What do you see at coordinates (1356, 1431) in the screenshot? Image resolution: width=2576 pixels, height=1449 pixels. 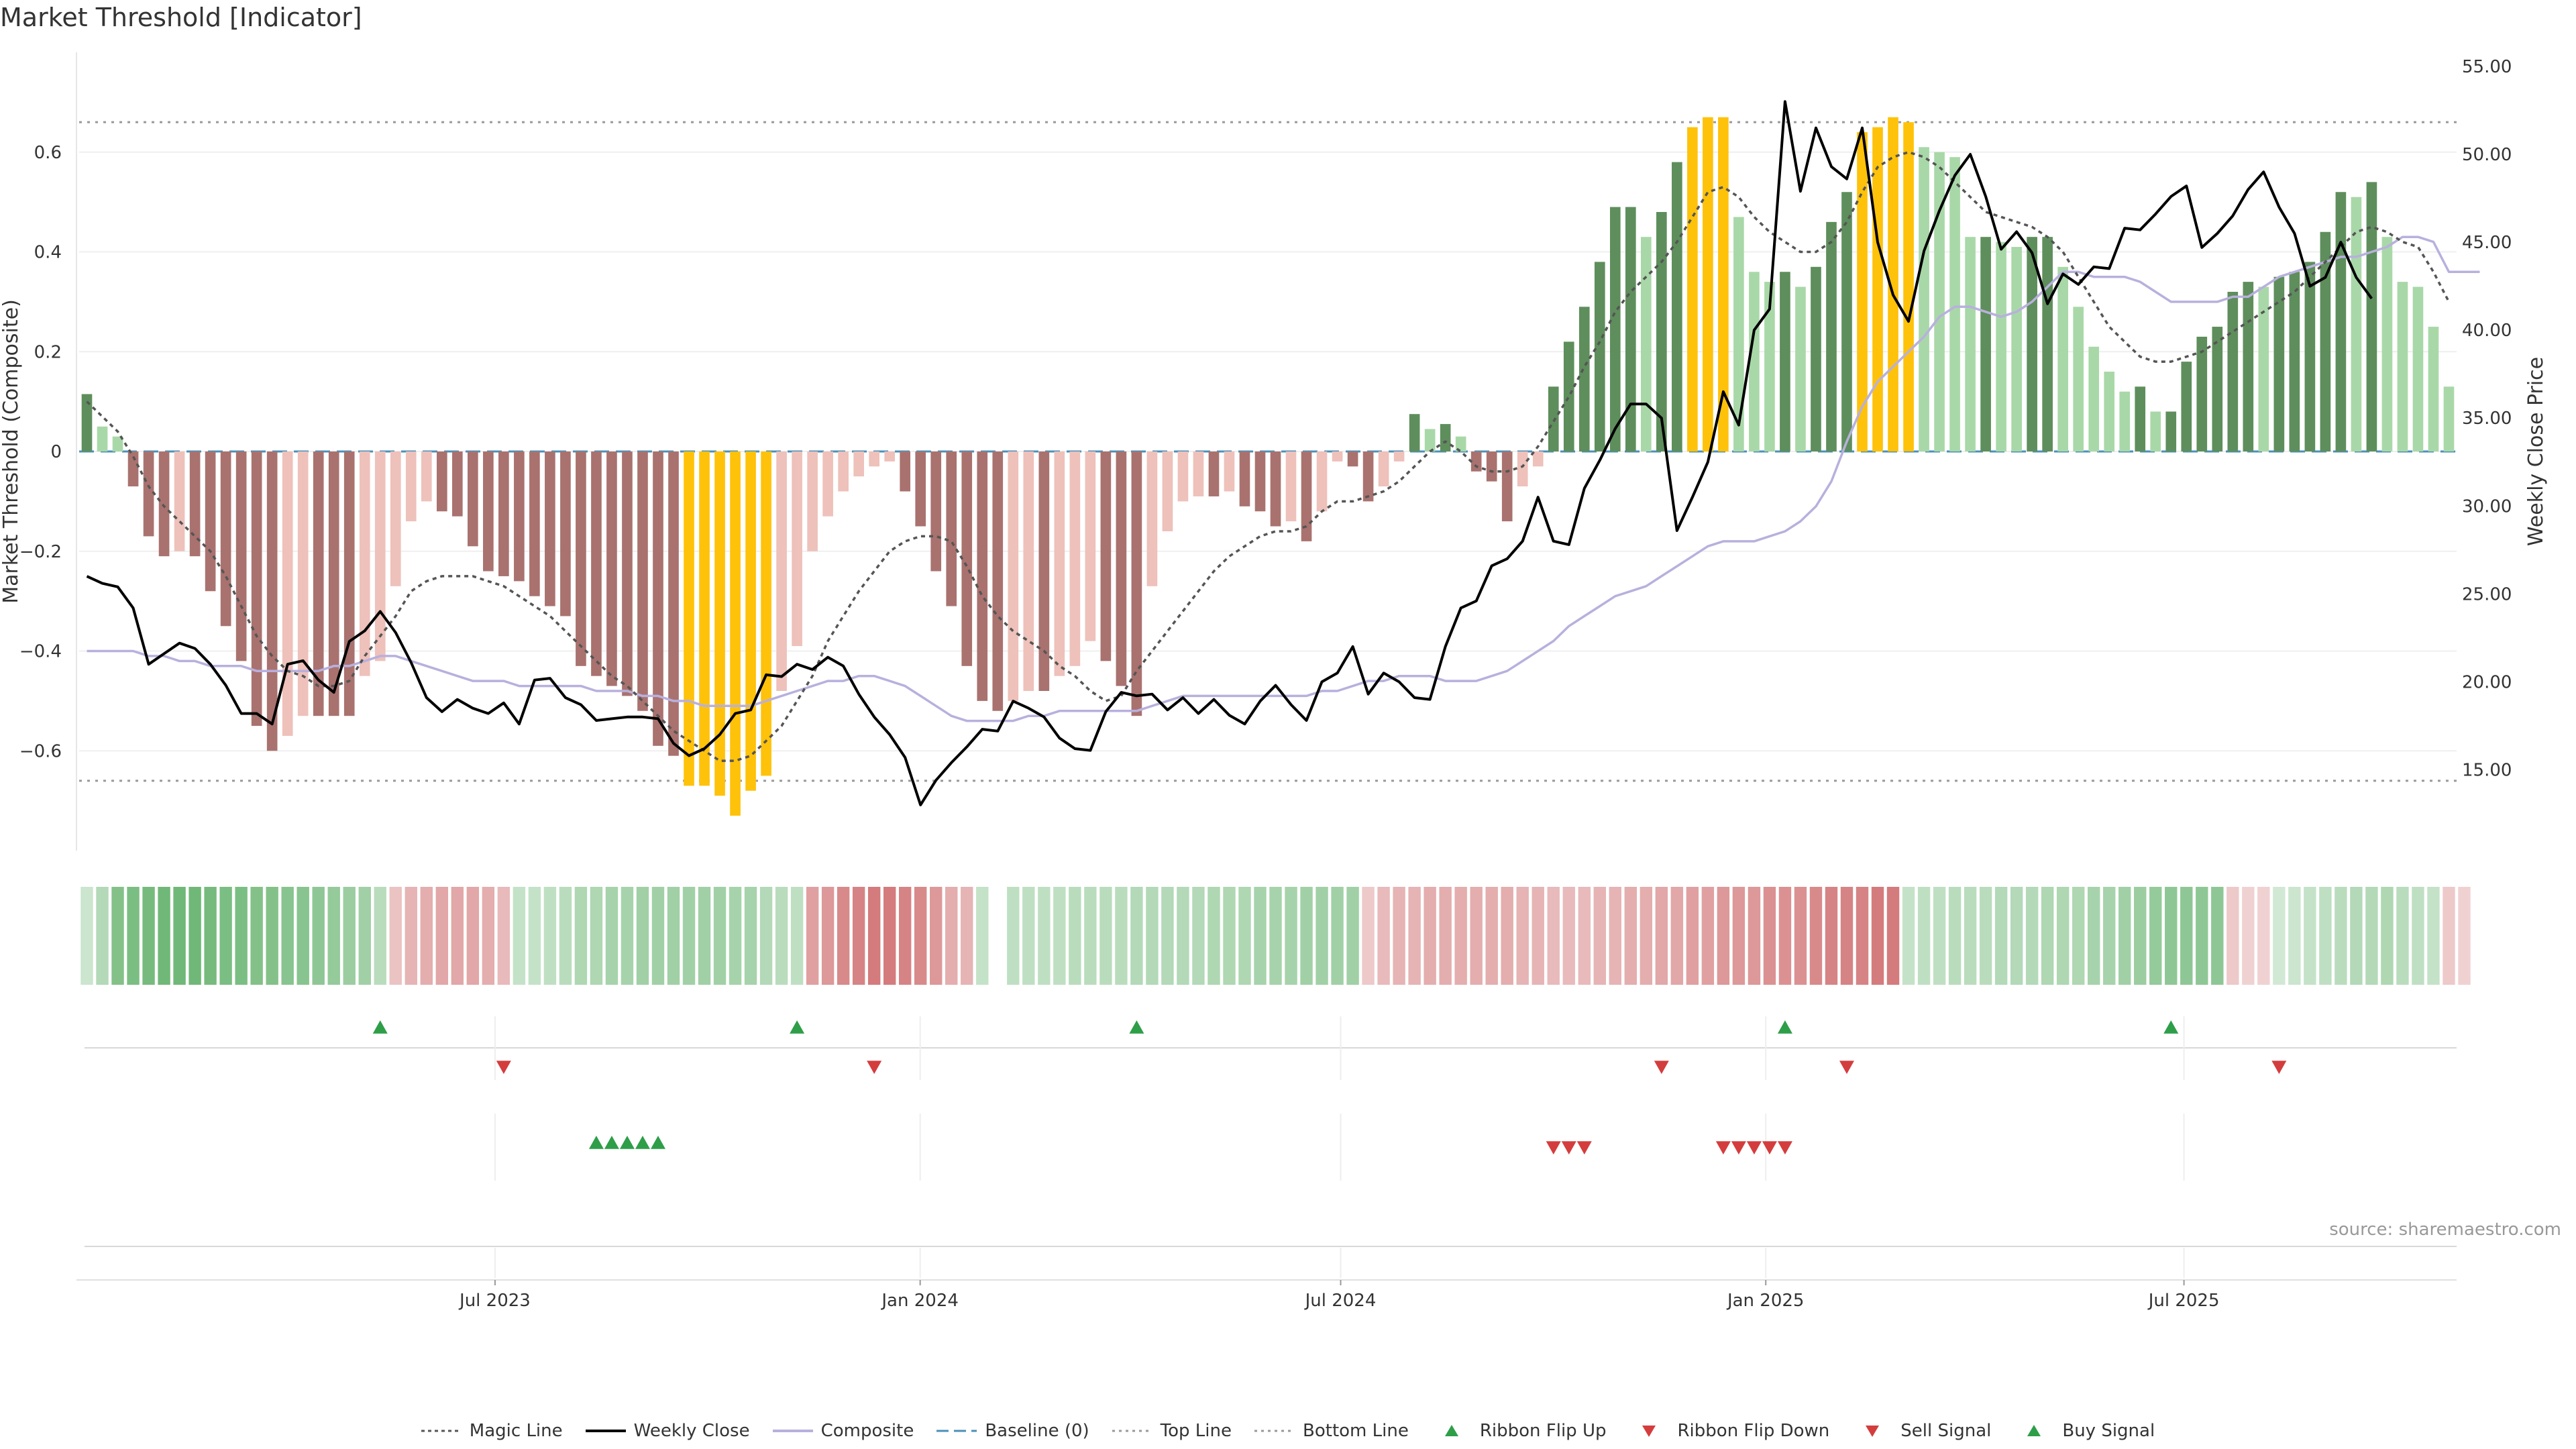 I see `legend-label: Bottom Line` at bounding box center [1356, 1431].